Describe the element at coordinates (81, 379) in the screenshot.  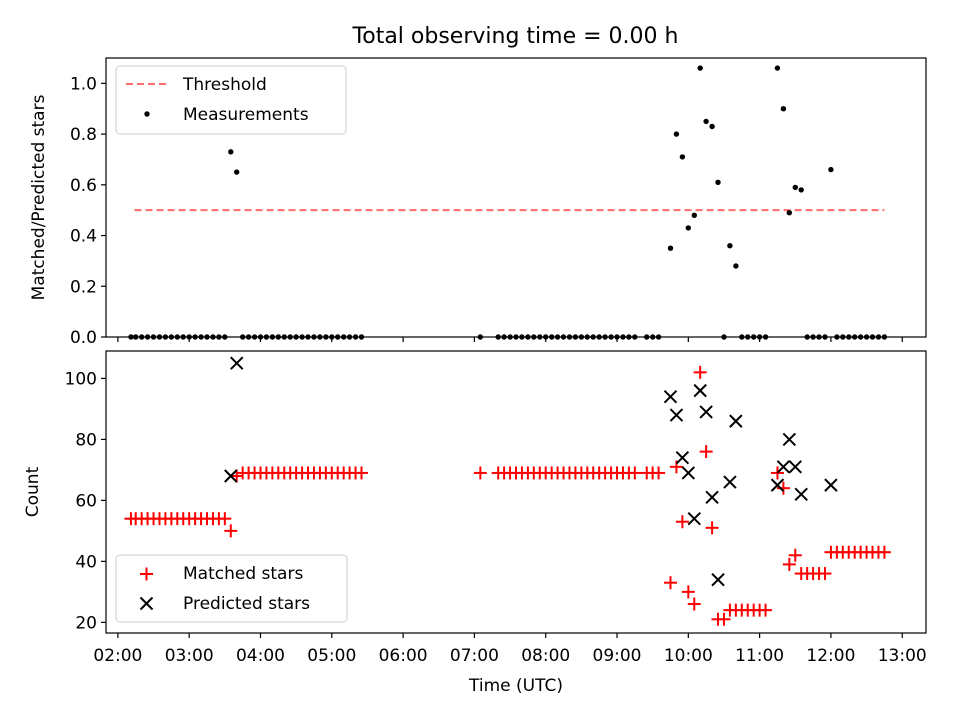
I see `y-tick-label: 100` at that location.